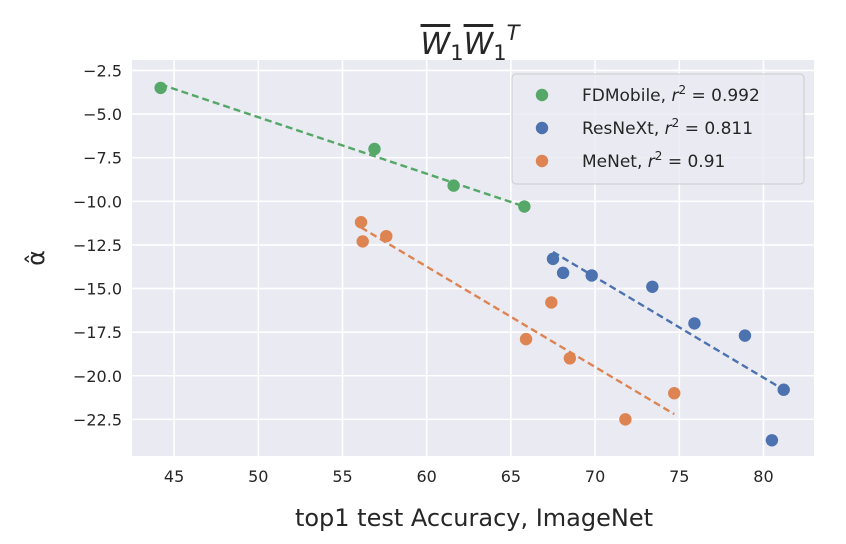 The image size is (846, 544). Describe the element at coordinates (342, 476) in the screenshot. I see `x-tick-label: 55` at that location.